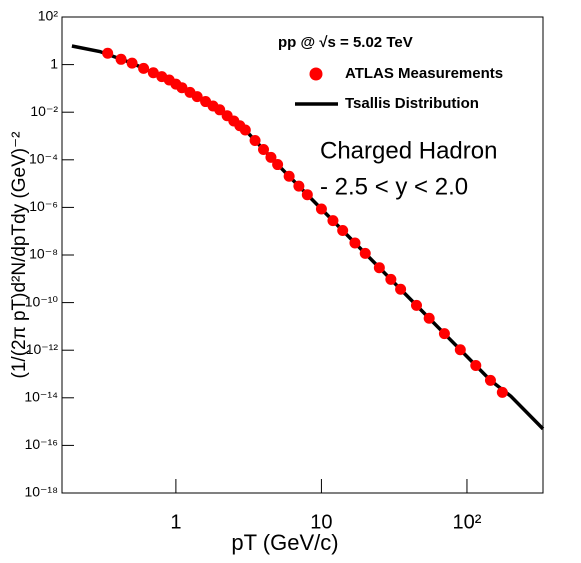  I want to click on y-tick-label: 1, so click(54, 63).